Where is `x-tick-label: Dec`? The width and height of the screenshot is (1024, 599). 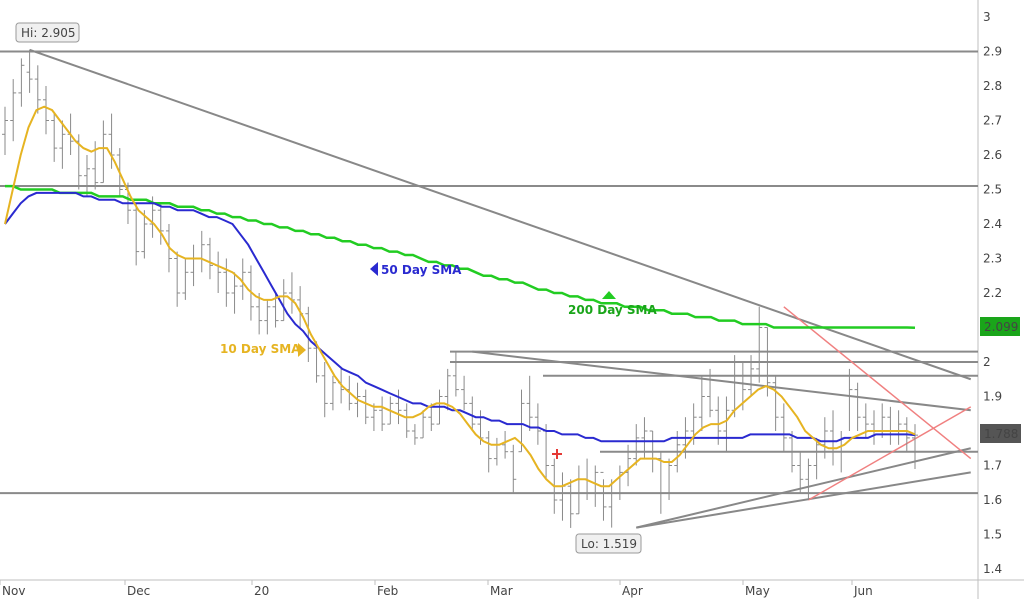
x-tick-label: Dec is located at coordinates (138, 591).